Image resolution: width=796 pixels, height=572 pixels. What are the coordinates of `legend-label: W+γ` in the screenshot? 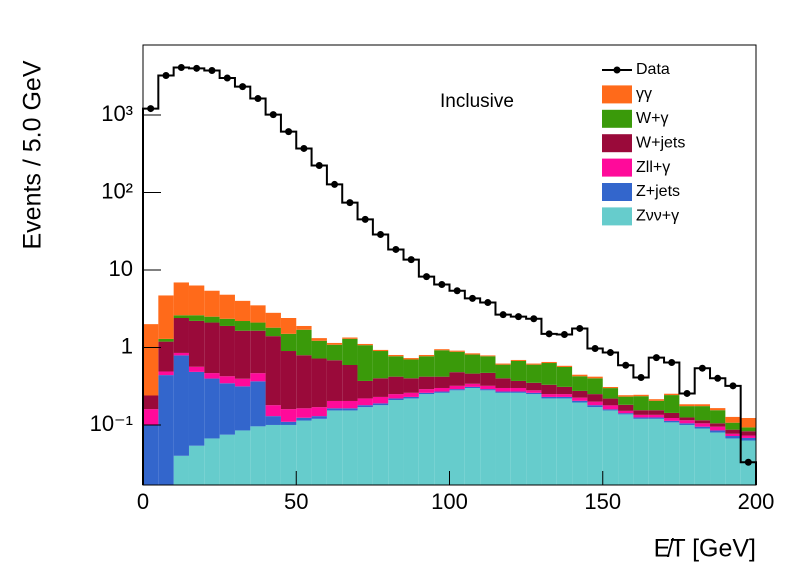 It's located at (652, 118).